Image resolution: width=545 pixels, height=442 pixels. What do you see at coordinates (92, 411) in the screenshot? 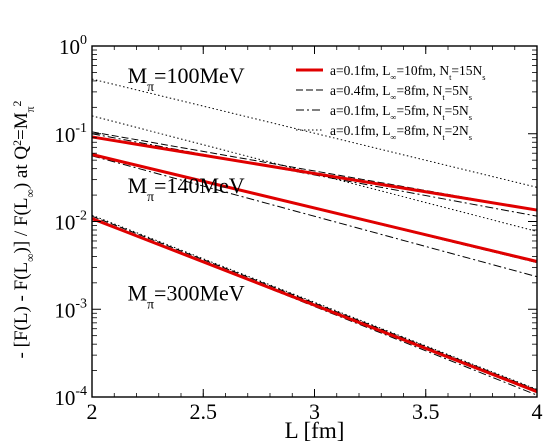
I see `x-tick-label: 2` at bounding box center [92, 411].